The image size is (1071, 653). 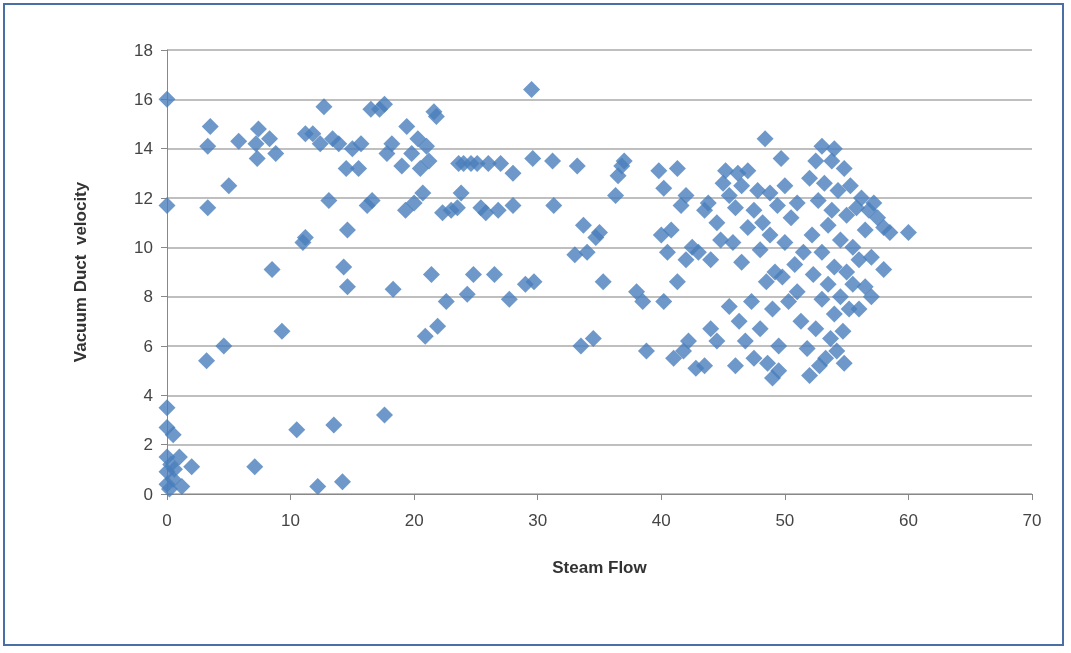 I want to click on y-tick-label: 16, so click(x=143, y=99).